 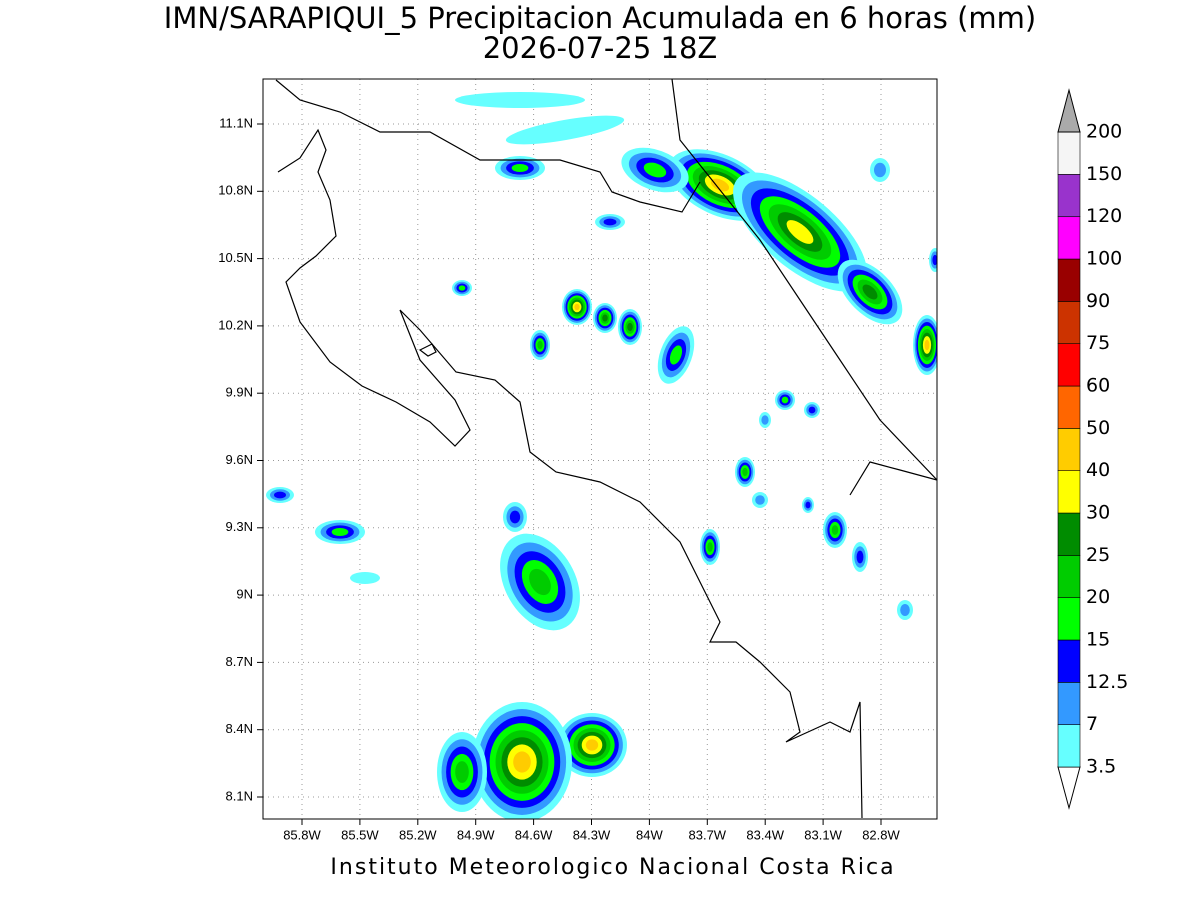 I want to click on lat-tick-label: 8.1N, so click(x=239, y=795).